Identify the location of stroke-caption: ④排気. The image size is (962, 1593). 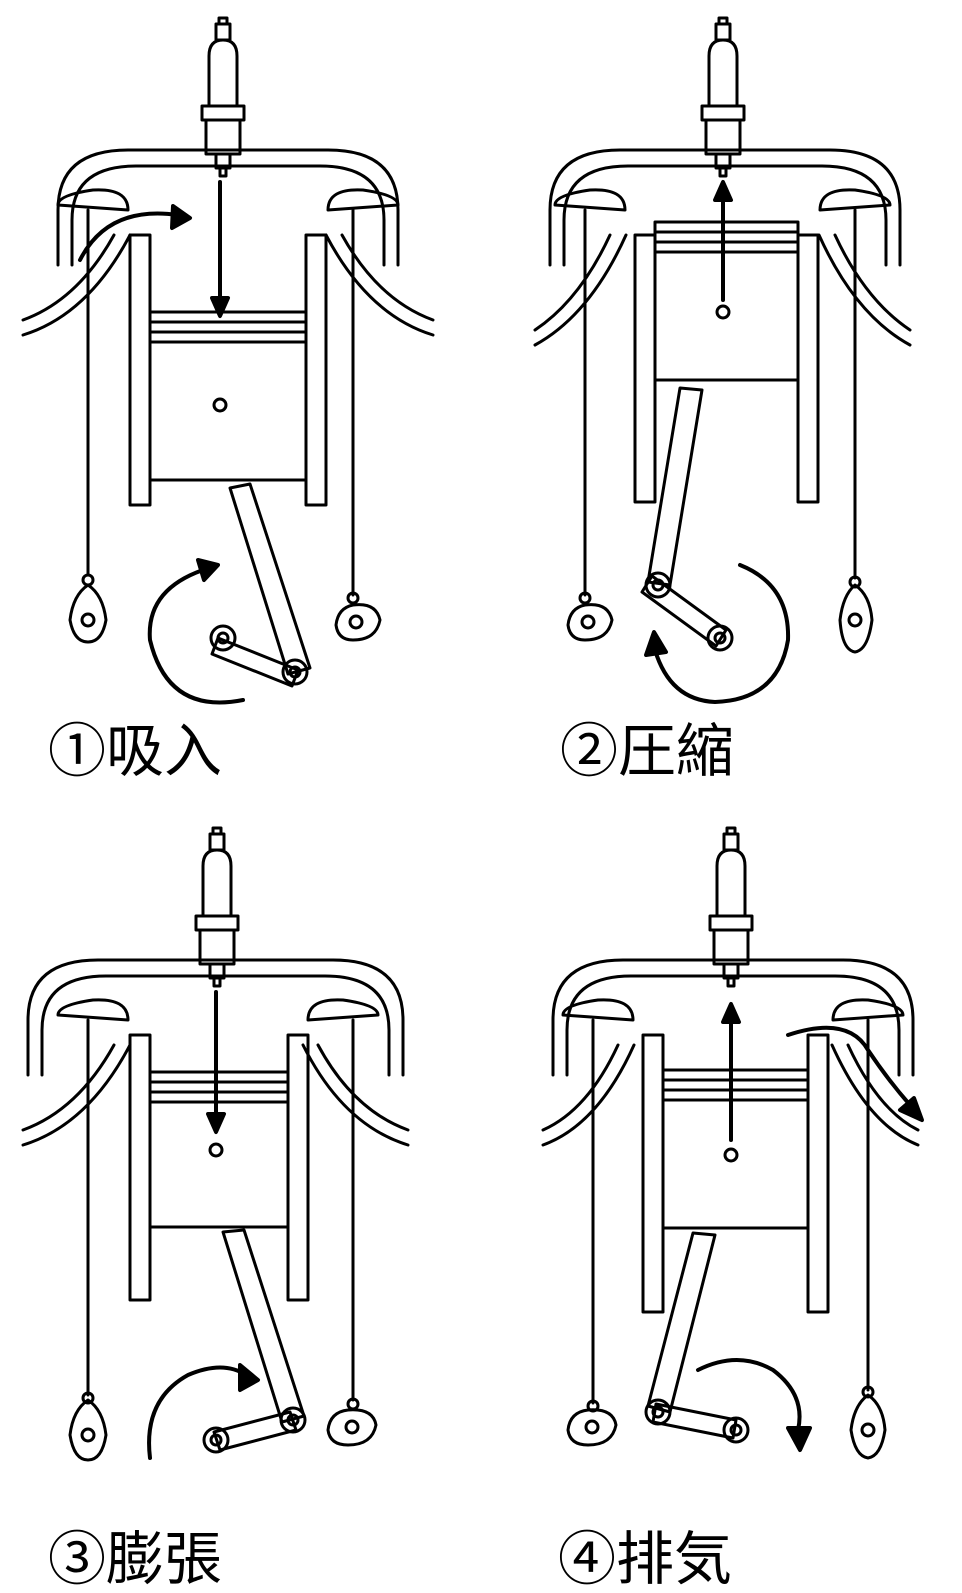
(645, 1559).